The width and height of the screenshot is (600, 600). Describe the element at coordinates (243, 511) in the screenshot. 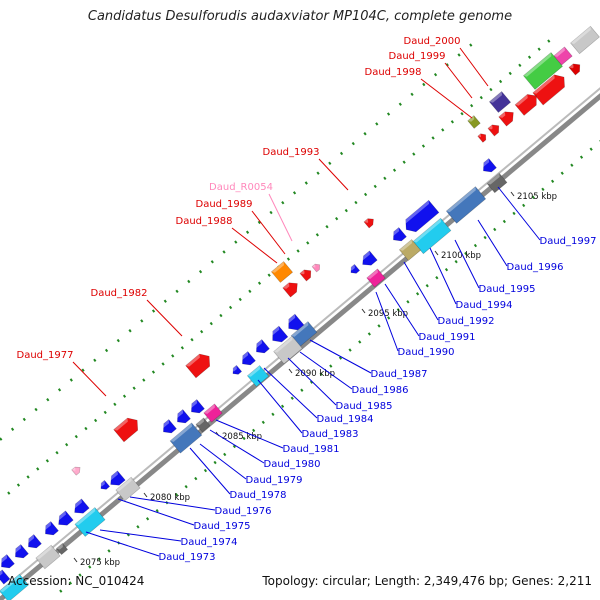

I see `gene-label-daud-1976: Daud_1976` at that location.